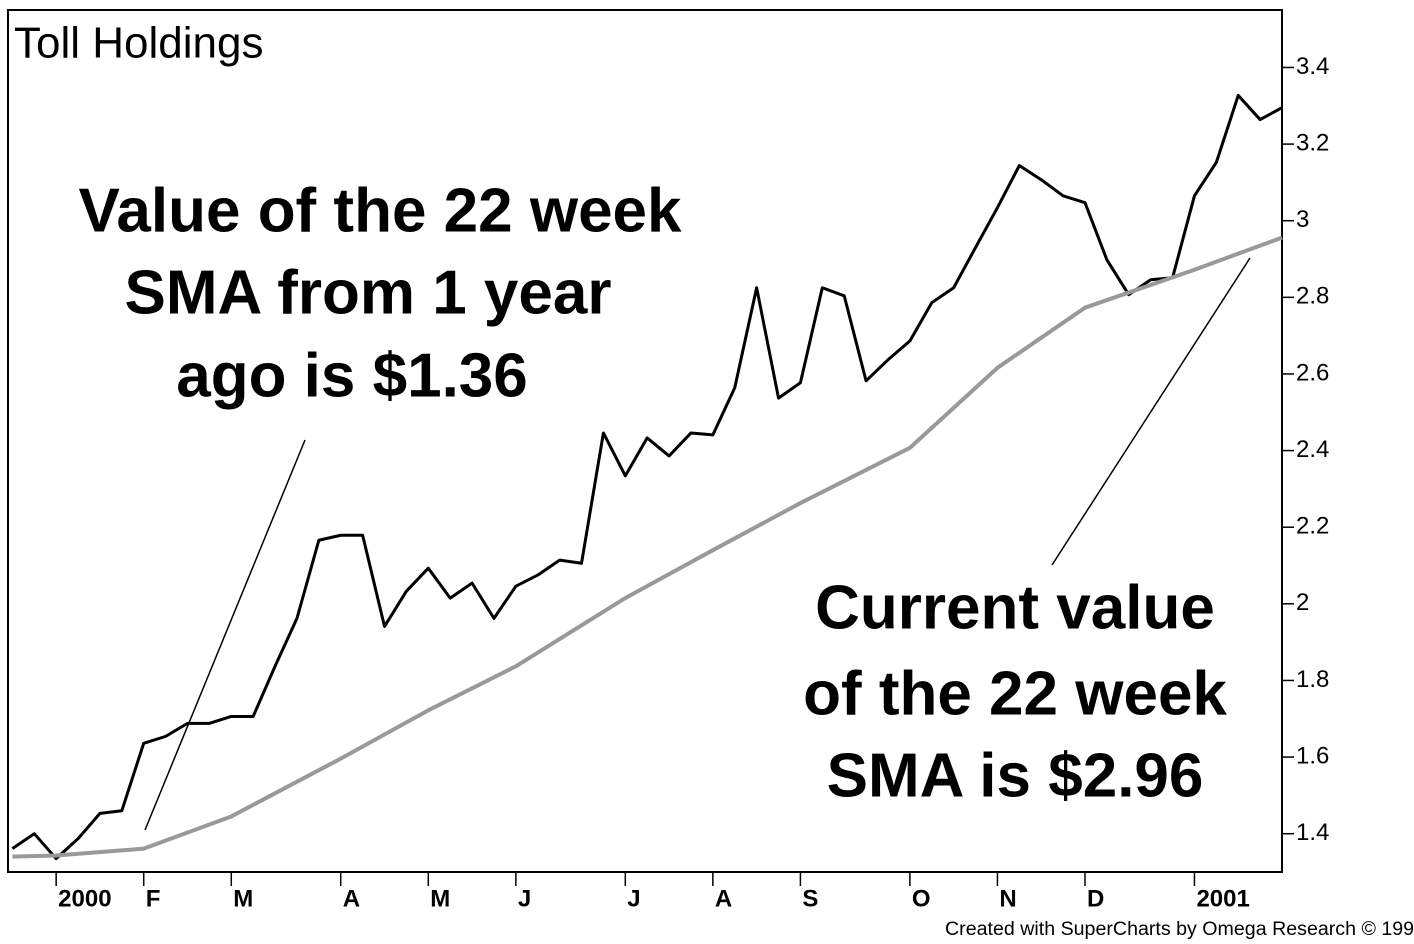 This screenshot has height=944, width=1414. I want to click on x-tick-label: F, so click(153, 898).